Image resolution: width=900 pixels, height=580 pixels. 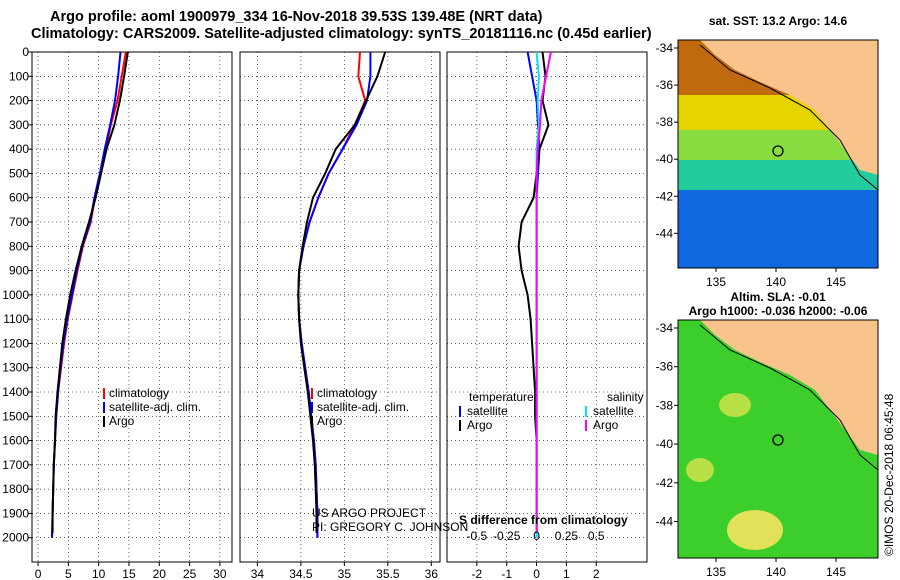 I want to click on sla-map-title: Altim. SLA: -0.01, so click(x=778, y=297).